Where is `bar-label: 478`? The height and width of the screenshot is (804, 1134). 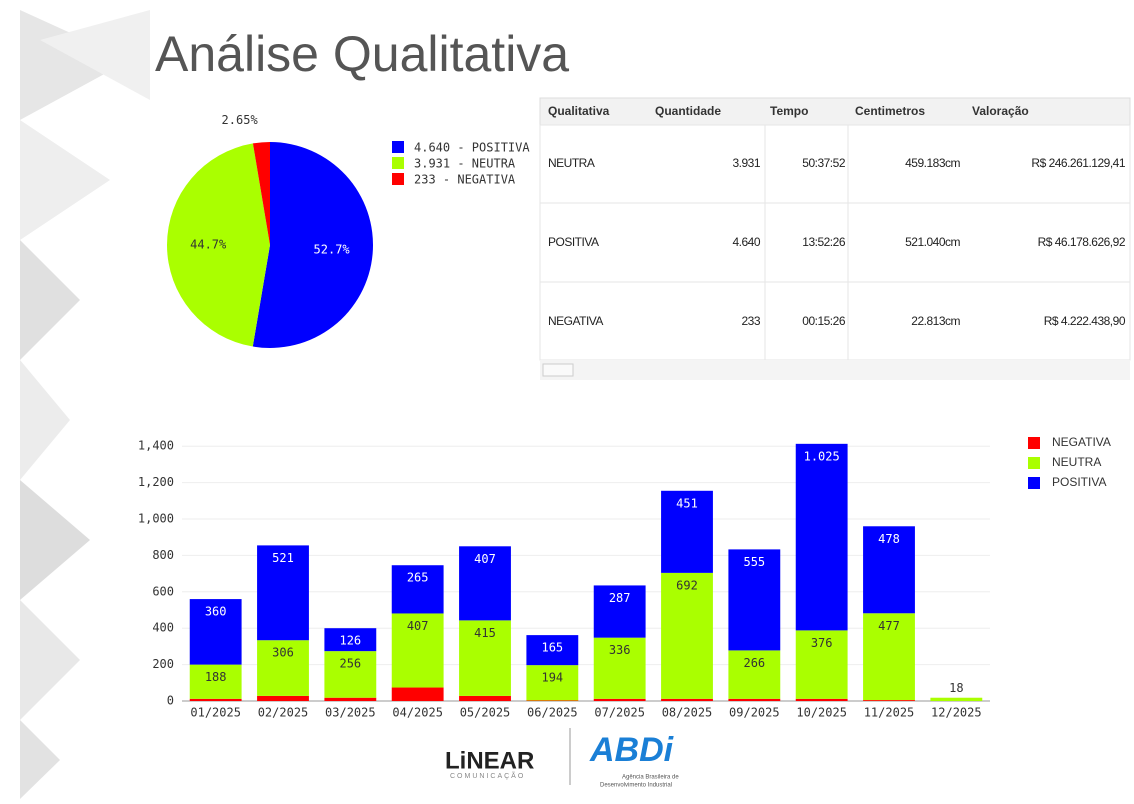 bar-label: 478 is located at coordinates (889, 539).